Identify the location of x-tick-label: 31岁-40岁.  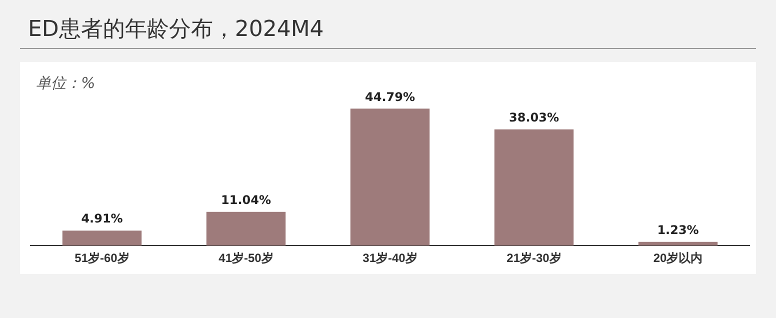
(390, 258).